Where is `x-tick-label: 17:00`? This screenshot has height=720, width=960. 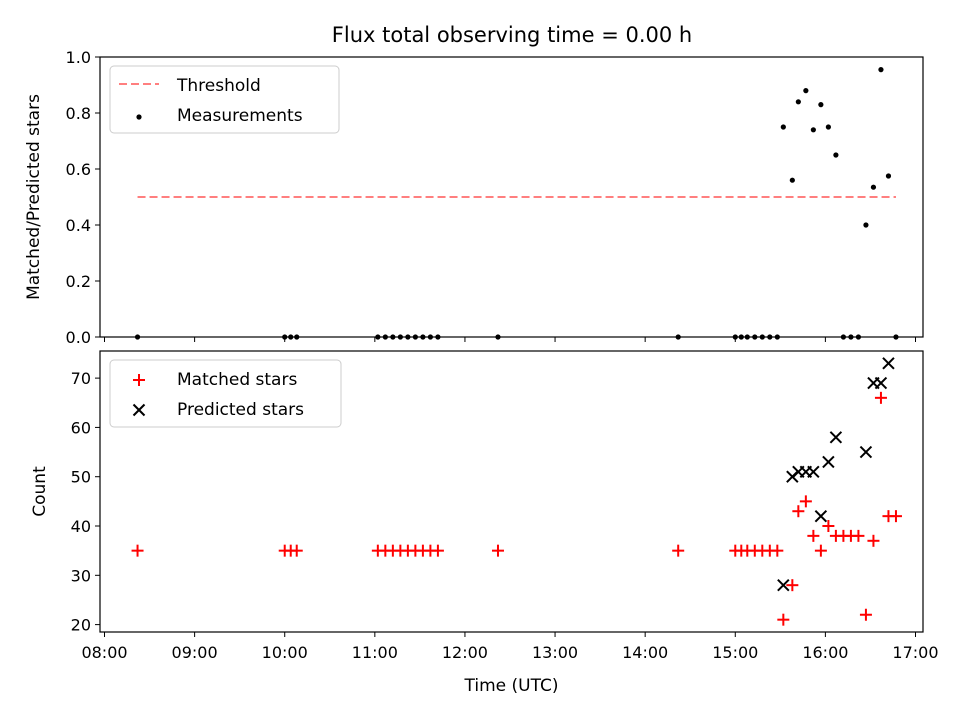 x-tick-label: 17:00 is located at coordinates (915, 652).